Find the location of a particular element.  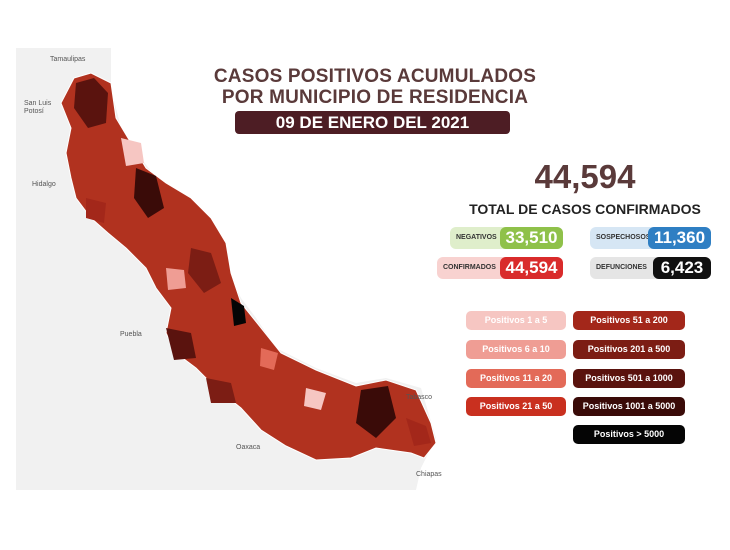

sospechosos-badge: SOSPECHOSOS 11,360 is located at coordinates (650, 238).